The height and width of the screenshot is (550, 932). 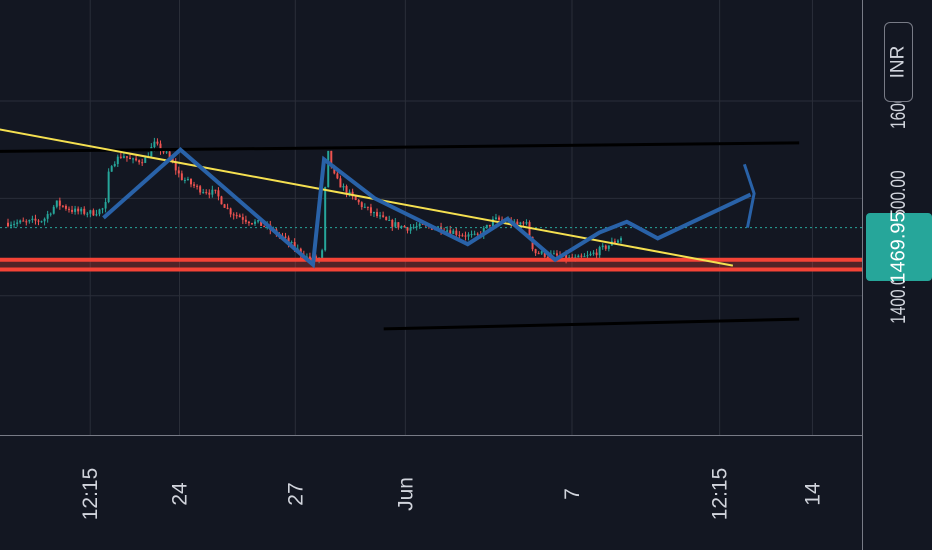 I want to click on time-tick-label: 12:15, so click(x=720, y=494).